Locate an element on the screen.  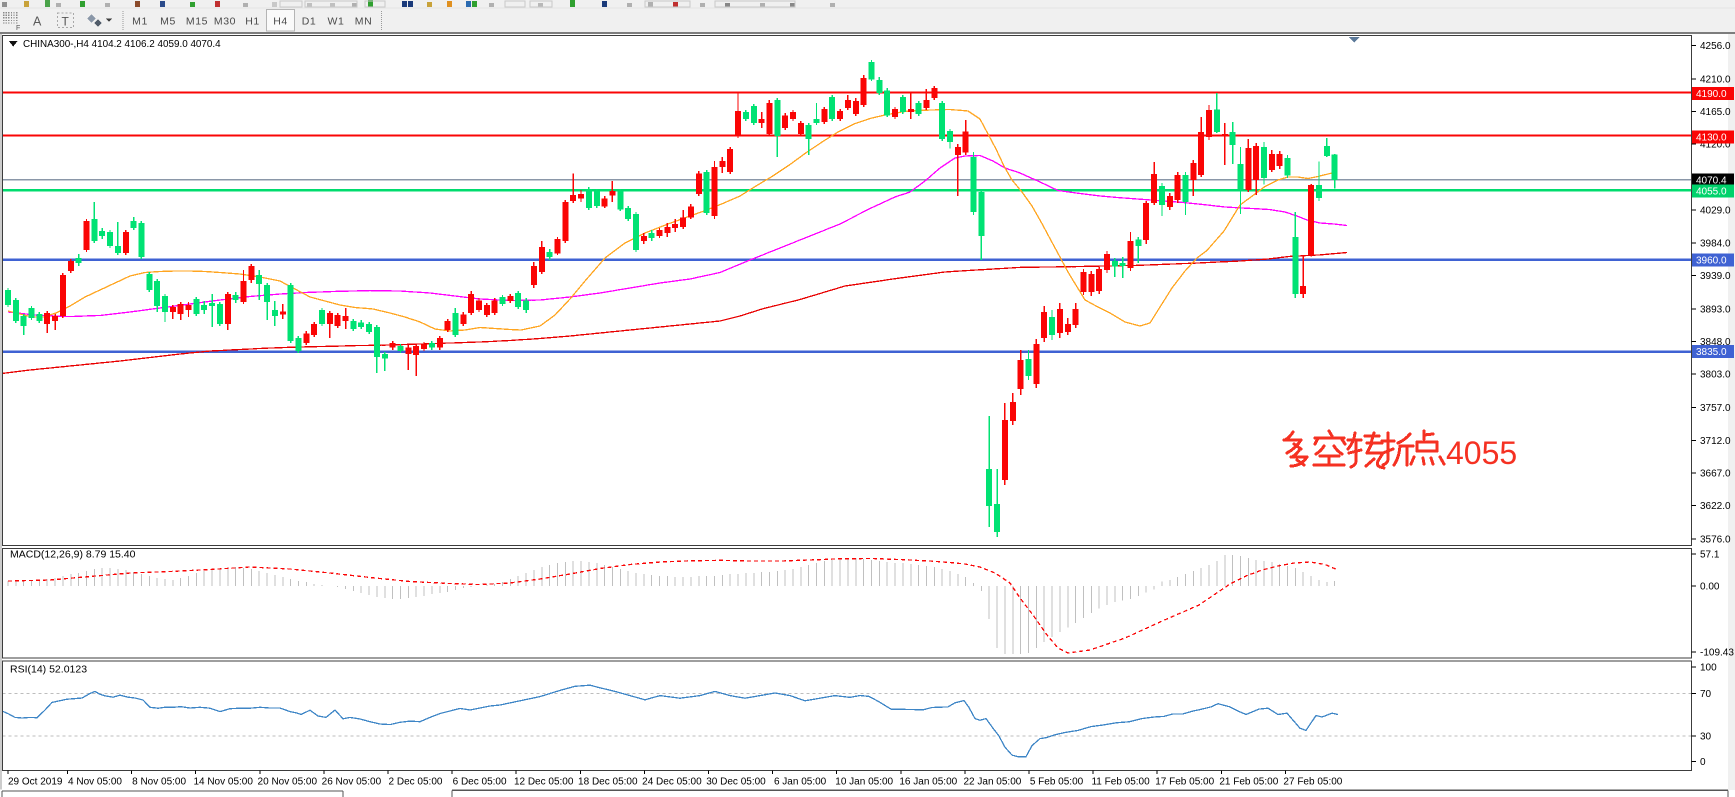
svg-text: 3960.0 is located at coordinates (1711, 260).